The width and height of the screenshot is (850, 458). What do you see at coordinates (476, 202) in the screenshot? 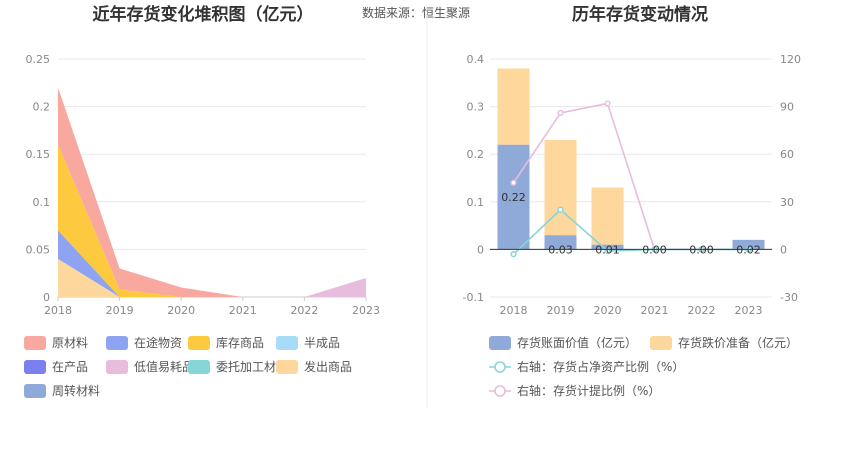
I see `right-y-tick-label: 0.1` at bounding box center [476, 202].